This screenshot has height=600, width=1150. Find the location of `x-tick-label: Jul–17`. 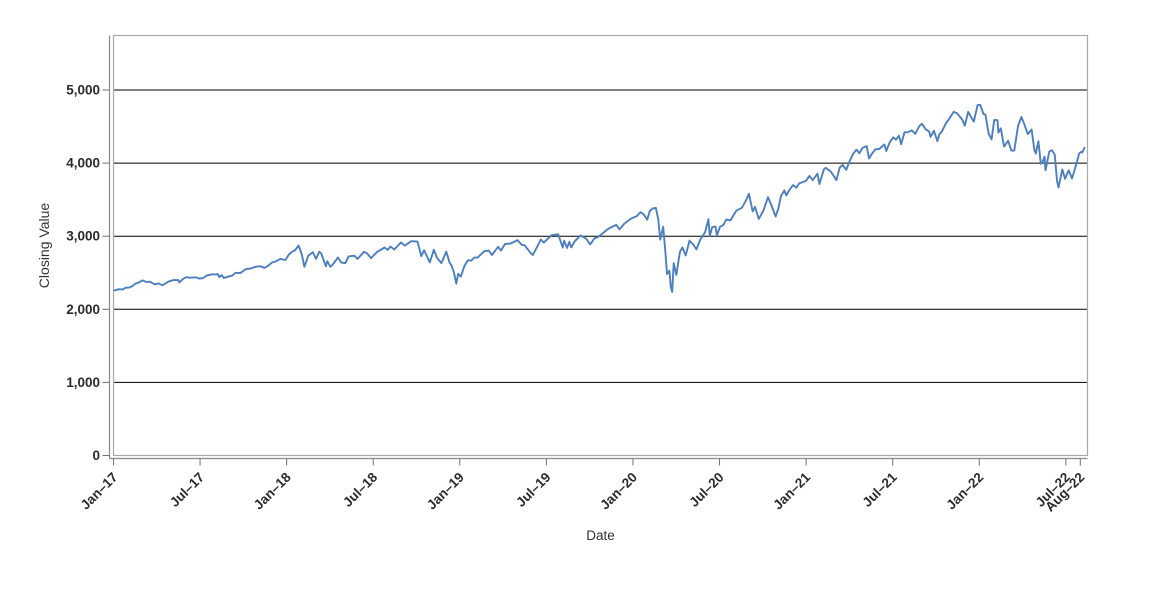

x-tick-label: Jul–17 is located at coordinates (187, 490).